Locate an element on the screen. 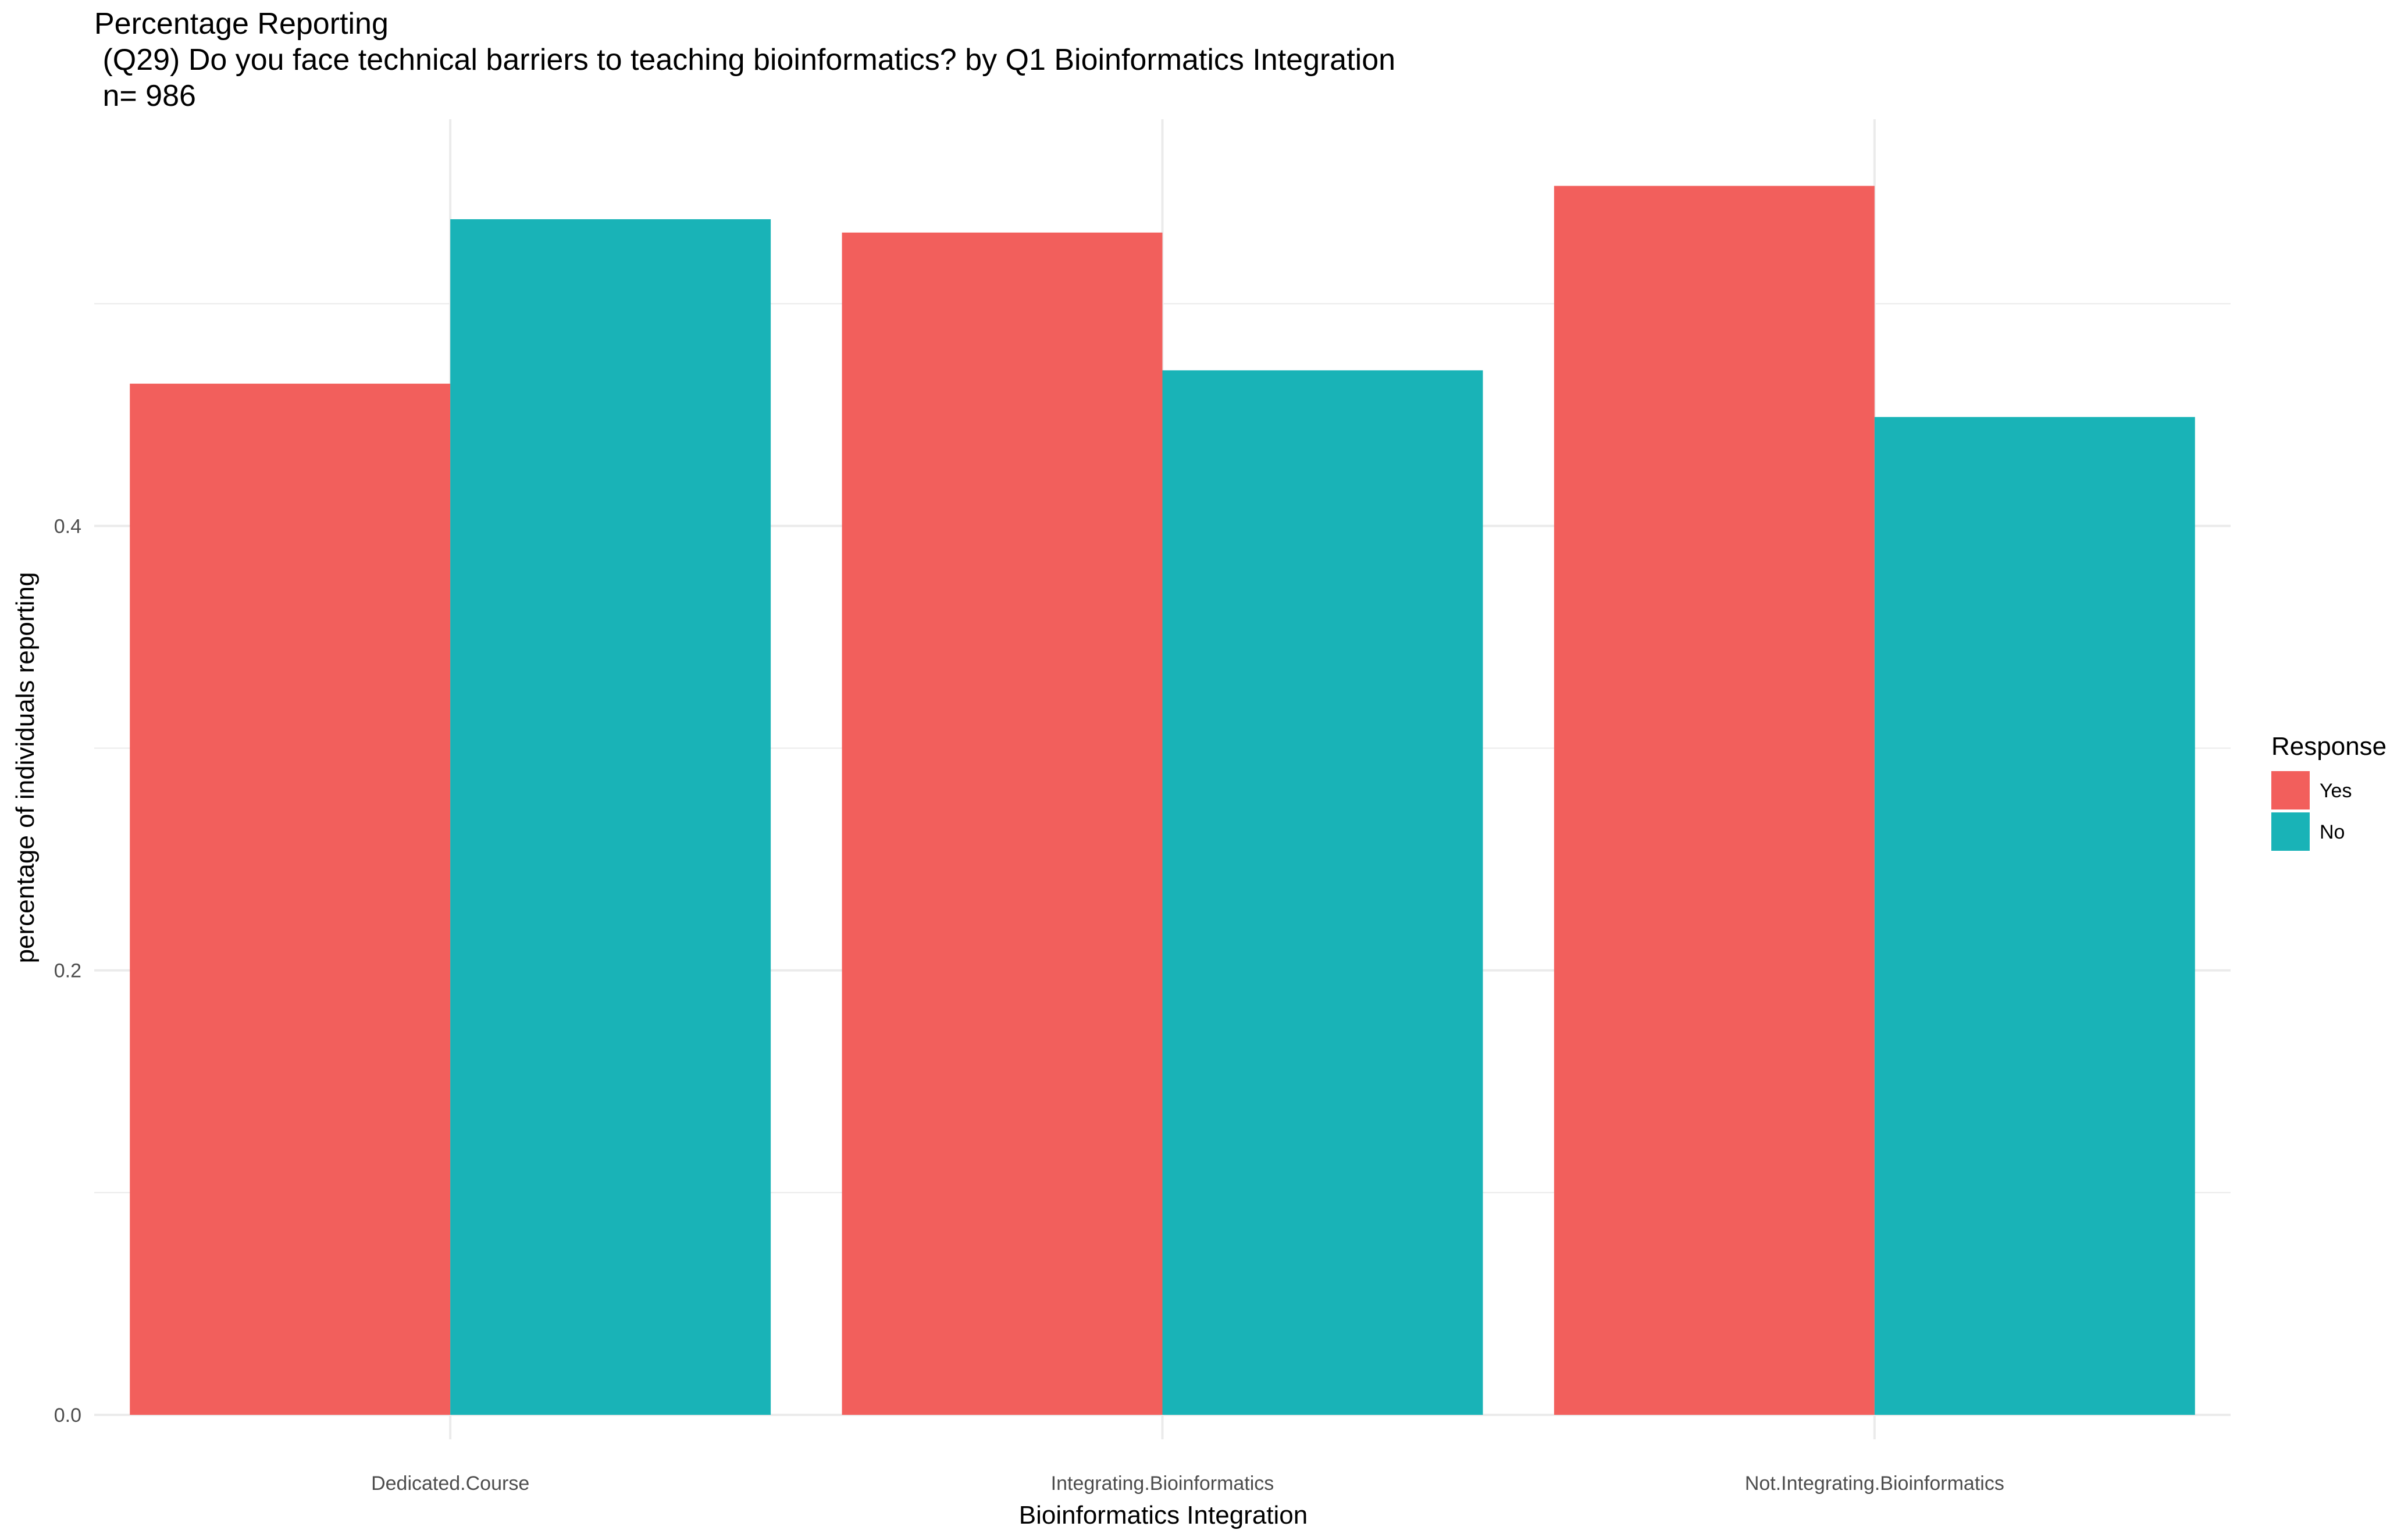 The width and height of the screenshot is (2408, 1537). x-tick-label: Integrating.Bioinformatics is located at coordinates (1162, 1483).